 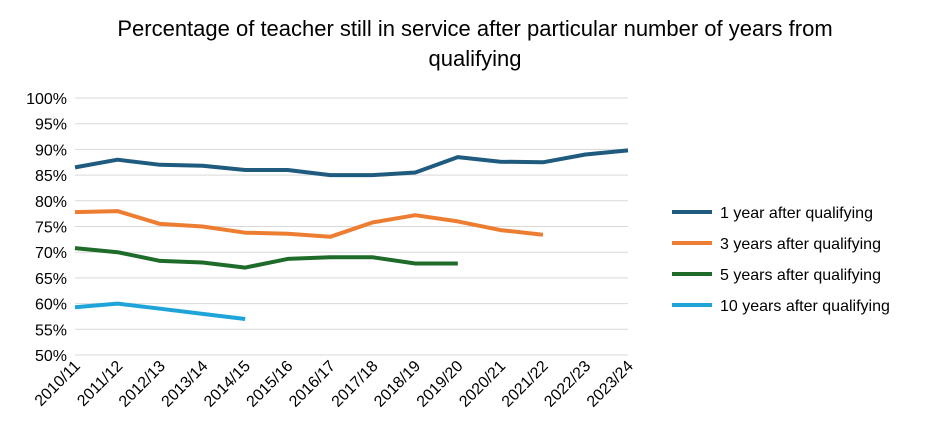 I want to click on x-tick-label: 2014/15, so click(x=227, y=384).